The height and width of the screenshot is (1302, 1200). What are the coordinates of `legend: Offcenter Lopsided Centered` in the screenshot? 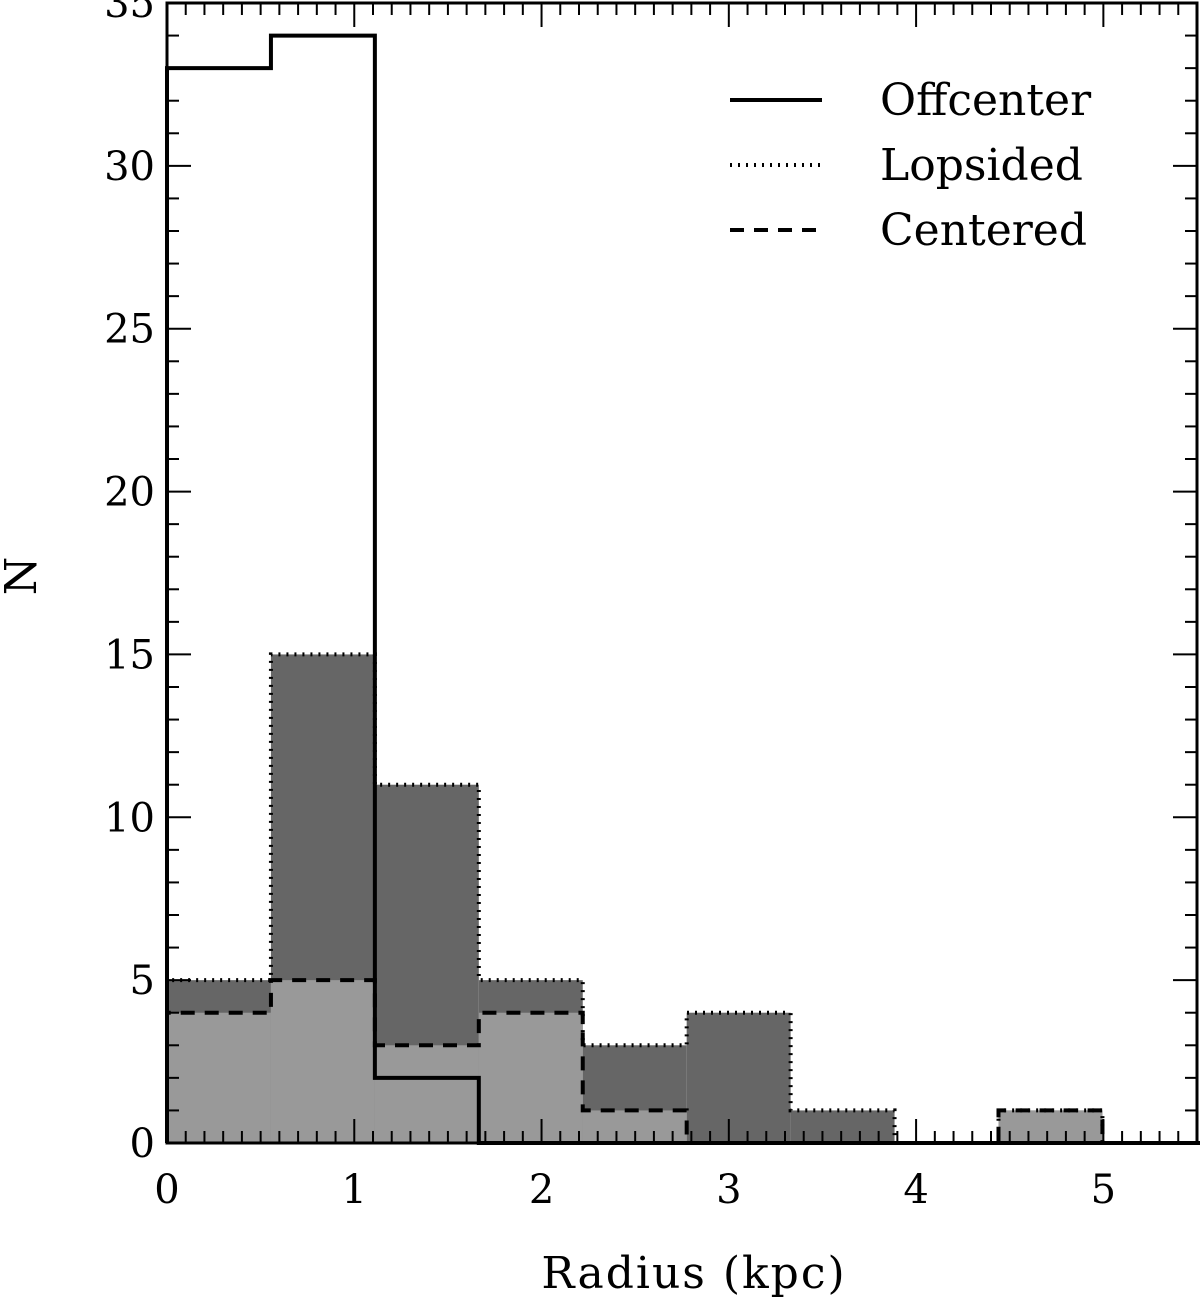 It's located at (911, 165).